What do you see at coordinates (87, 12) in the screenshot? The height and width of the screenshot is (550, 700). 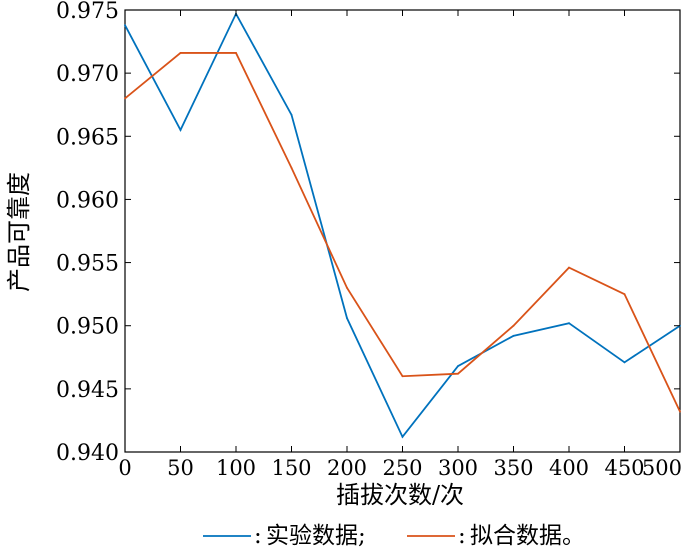 I see `y-tick-label: 0.975` at bounding box center [87, 12].